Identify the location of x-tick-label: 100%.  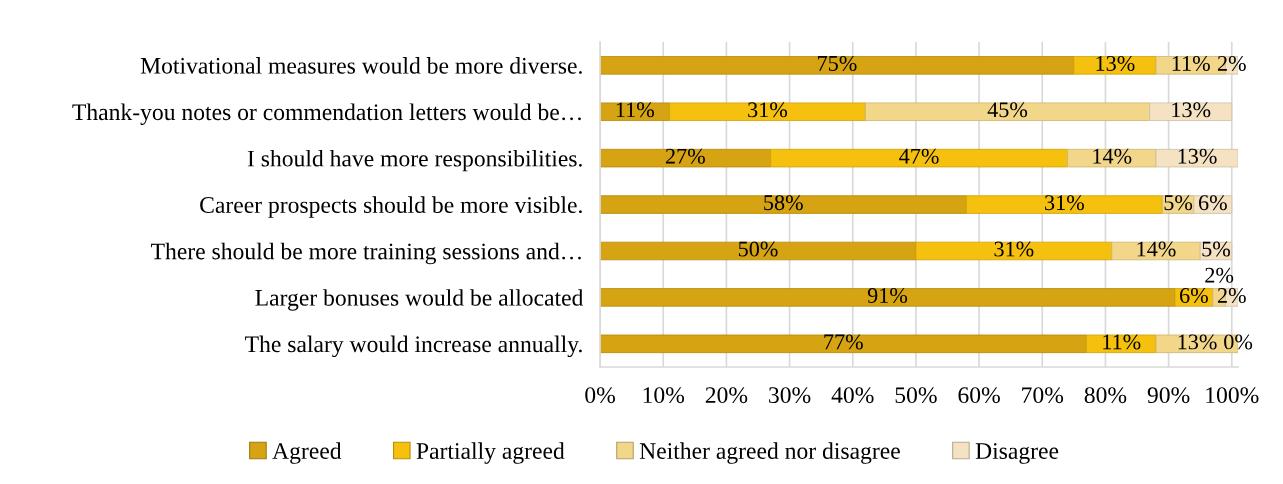
(1232, 395).